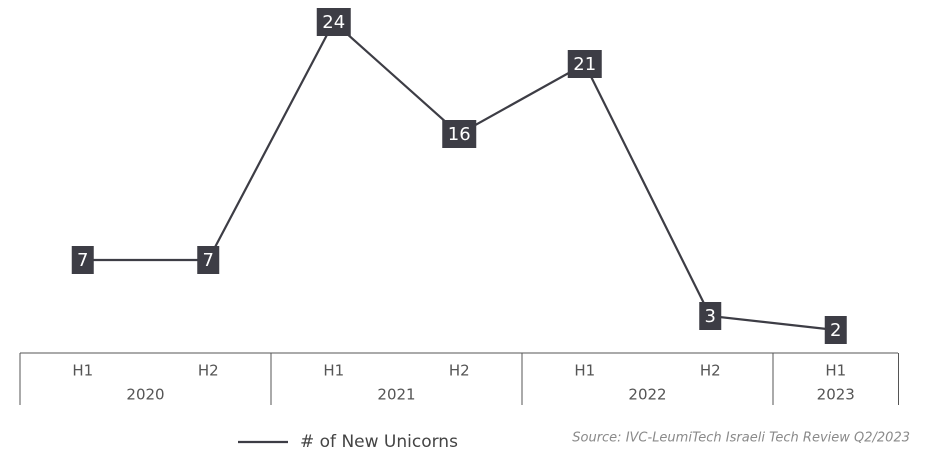  Describe the element at coordinates (836, 395) in the screenshot. I see `group-label: 2023` at that location.